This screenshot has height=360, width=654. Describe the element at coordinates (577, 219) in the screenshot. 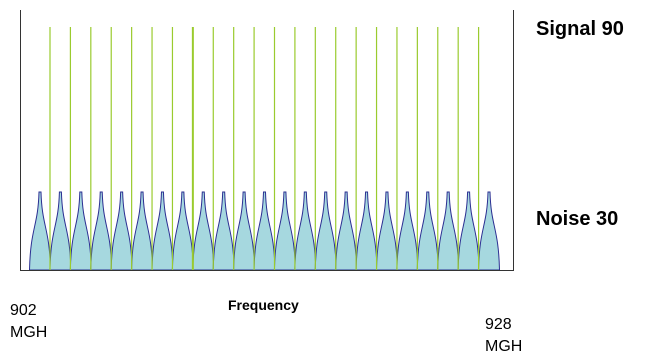

I see `noise-level-label: Noise 30` at that location.